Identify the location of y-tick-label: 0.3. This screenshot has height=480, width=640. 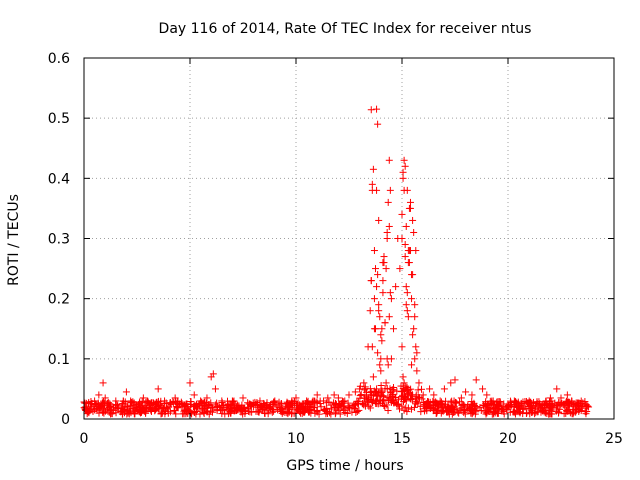
(59, 240).